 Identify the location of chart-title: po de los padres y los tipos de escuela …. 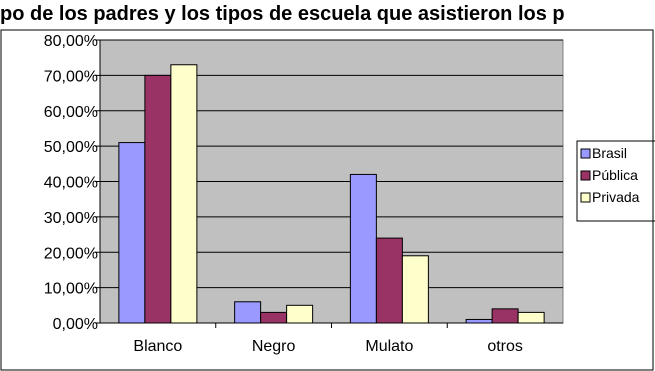
(282, 14).